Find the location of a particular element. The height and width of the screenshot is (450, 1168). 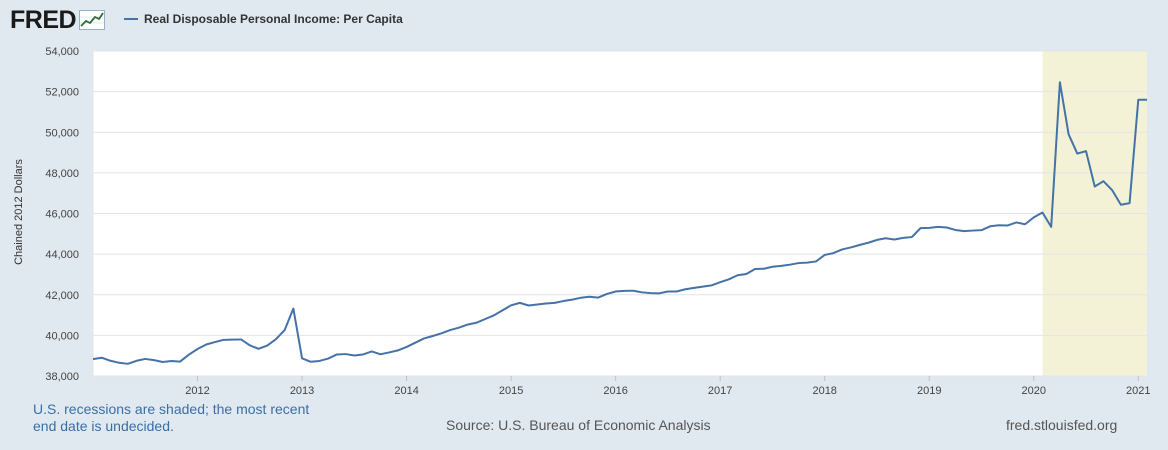

y-tick-label: 54,000 is located at coordinates (62, 52).